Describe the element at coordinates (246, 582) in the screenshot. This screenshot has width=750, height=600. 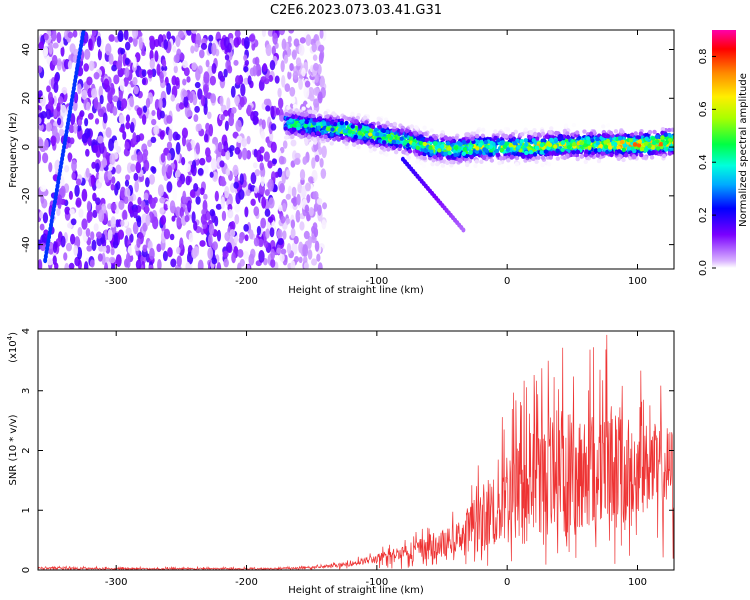
I see `x-tick-label: -200` at that location.